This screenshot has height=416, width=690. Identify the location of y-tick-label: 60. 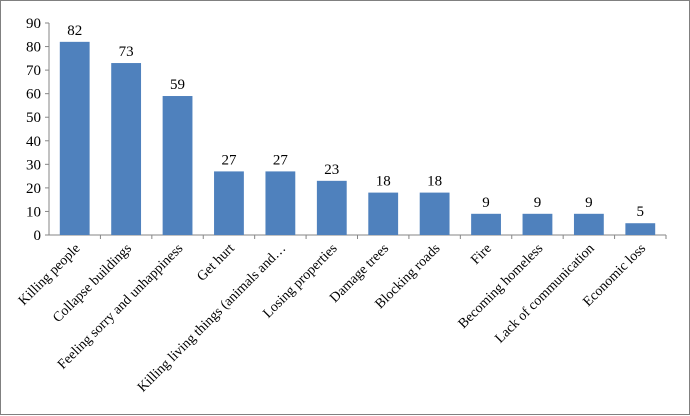
(33, 95).